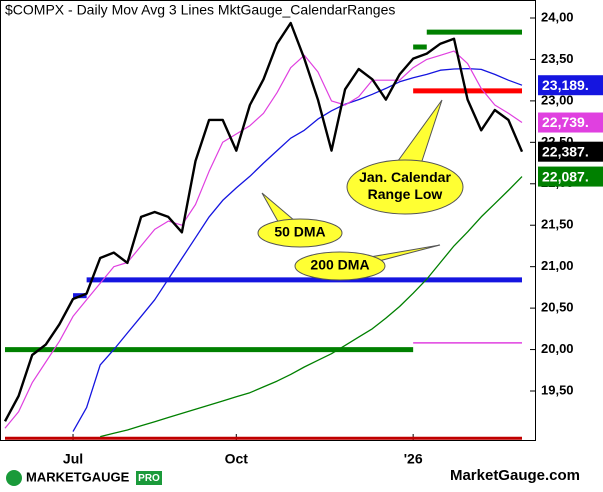 Image resolution: width=603 pixels, height=492 pixels. I want to click on x-tick-label: Jul, so click(73, 459).